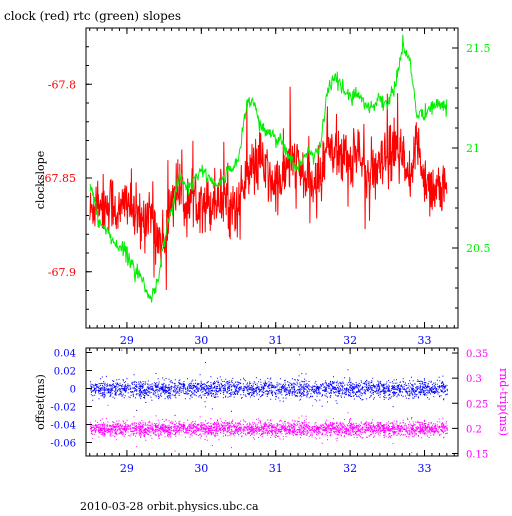 This screenshot has width=512, height=516. I want to click on offset-scatter-points, so click(269, 392).